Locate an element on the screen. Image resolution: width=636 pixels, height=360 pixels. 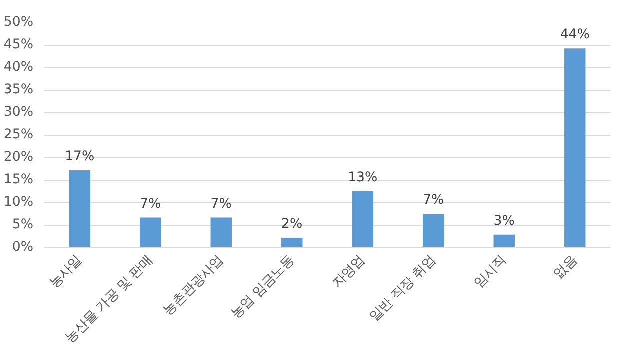
y-tick-label: 5% is located at coordinates (23, 225).